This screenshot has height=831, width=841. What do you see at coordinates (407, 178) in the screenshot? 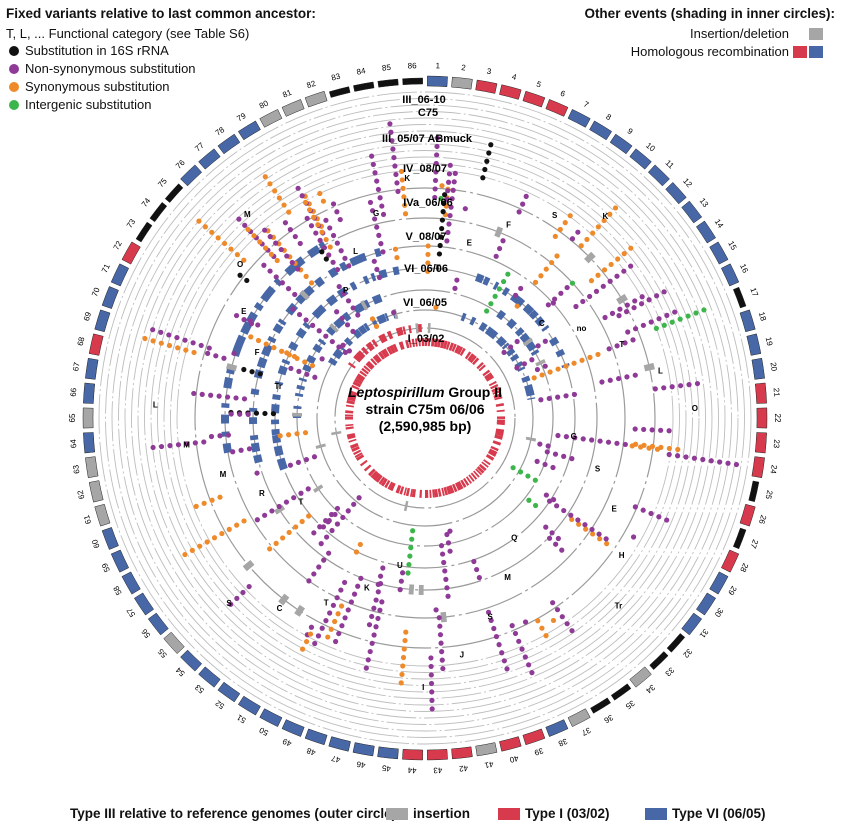
I see `category-label: K` at bounding box center [407, 178].